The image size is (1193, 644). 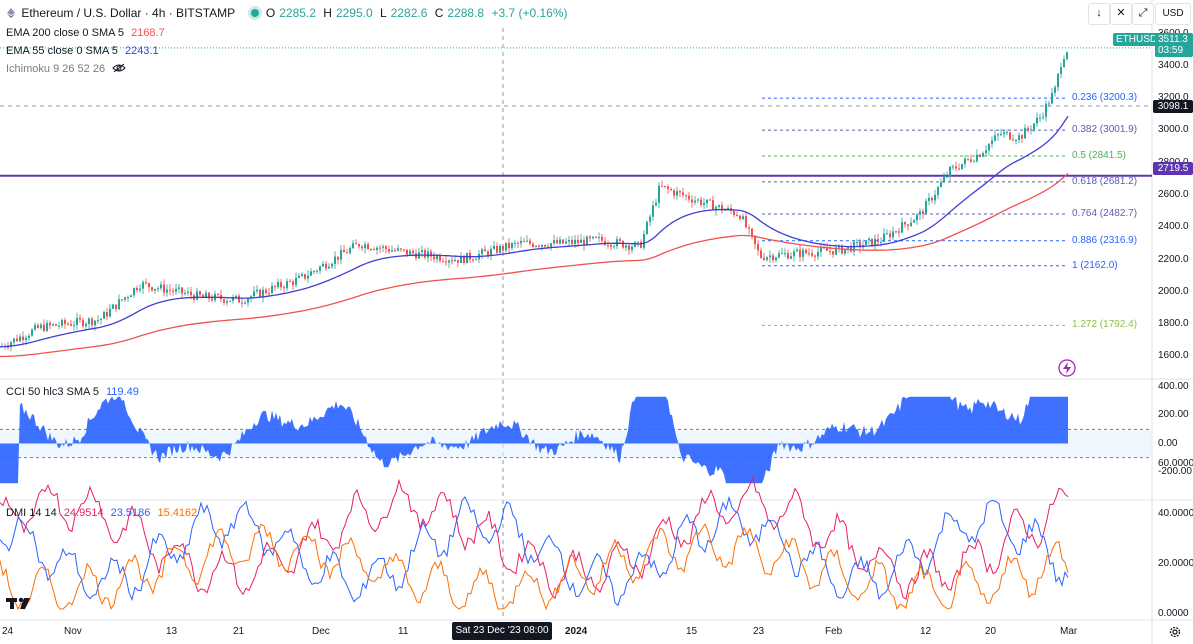 I want to click on time-axis-label: Dec, so click(x=321, y=631).